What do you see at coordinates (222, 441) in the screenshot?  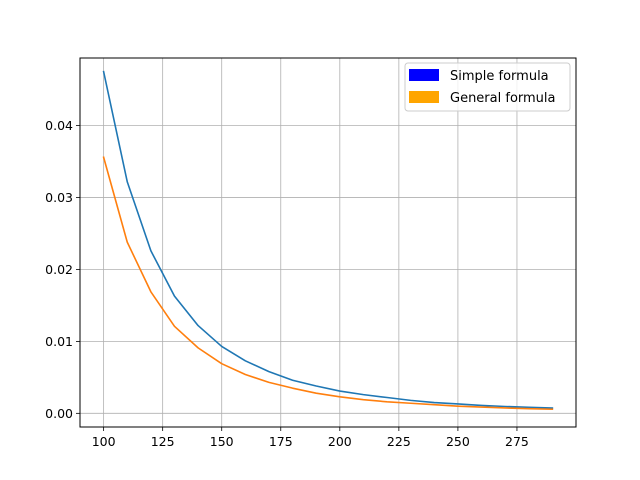 I see `x-tick-label: 150` at bounding box center [222, 441].